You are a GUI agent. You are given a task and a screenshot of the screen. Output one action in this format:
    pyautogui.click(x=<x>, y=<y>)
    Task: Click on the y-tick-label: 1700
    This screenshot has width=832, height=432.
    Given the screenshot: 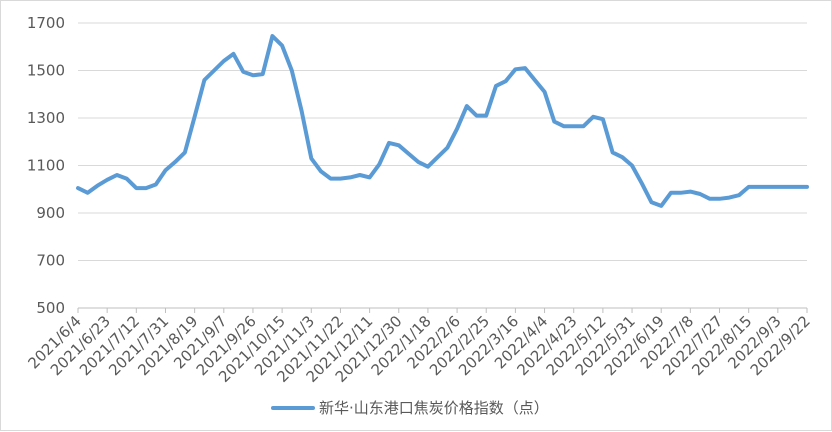 What is the action you would take?
    pyautogui.click(x=46, y=23)
    